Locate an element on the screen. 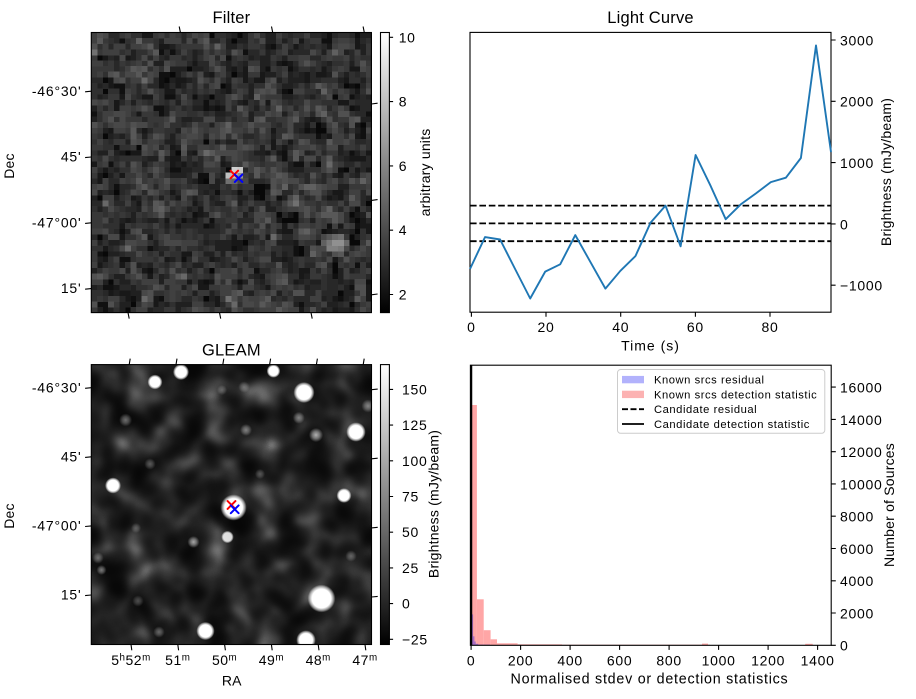 The width and height of the screenshot is (916, 699). svg-text: 50m is located at coordinates (224, 660).